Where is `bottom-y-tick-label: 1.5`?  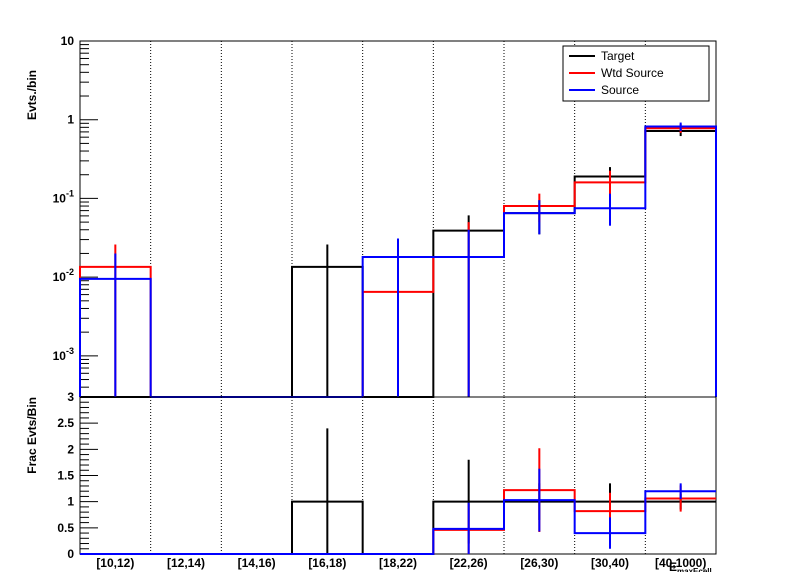 bottom-y-tick-label: 1.5 is located at coordinates (65, 476).